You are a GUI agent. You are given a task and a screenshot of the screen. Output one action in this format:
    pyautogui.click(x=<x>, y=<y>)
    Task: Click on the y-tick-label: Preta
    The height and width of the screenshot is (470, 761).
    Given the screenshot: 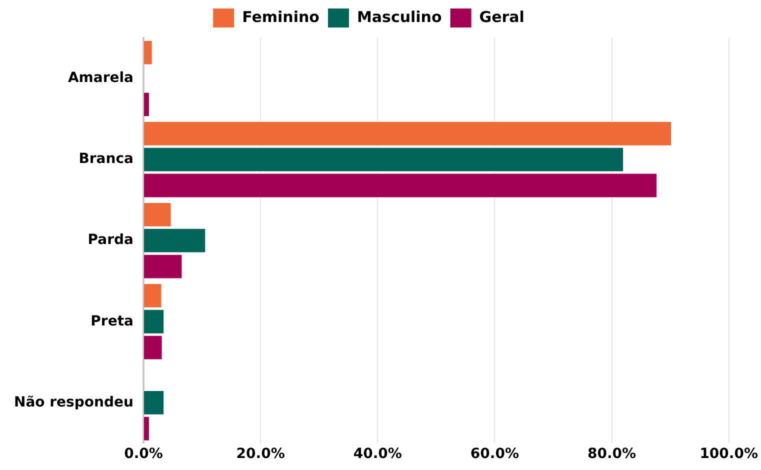 What is the action you would take?
    pyautogui.click(x=112, y=321)
    